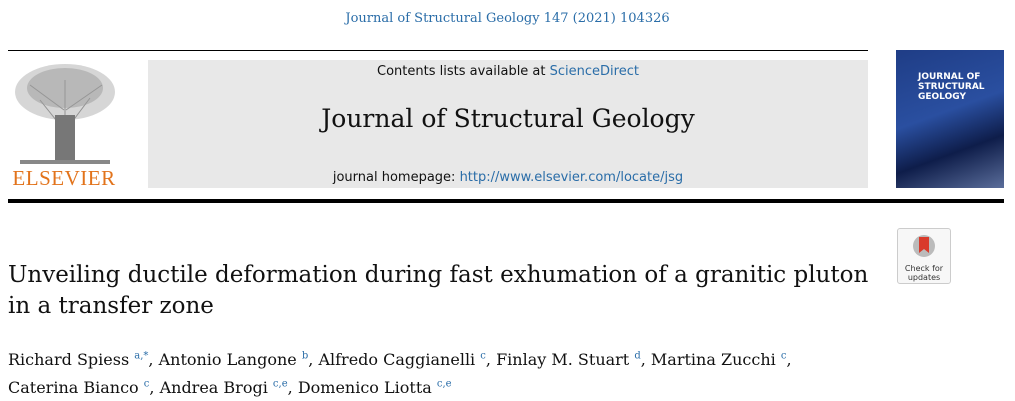 This screenshot has height=401, width=1015. Describe the element at coordinates (305, 356) in the screenshot. I see `affiliation-mark: b` at that location.